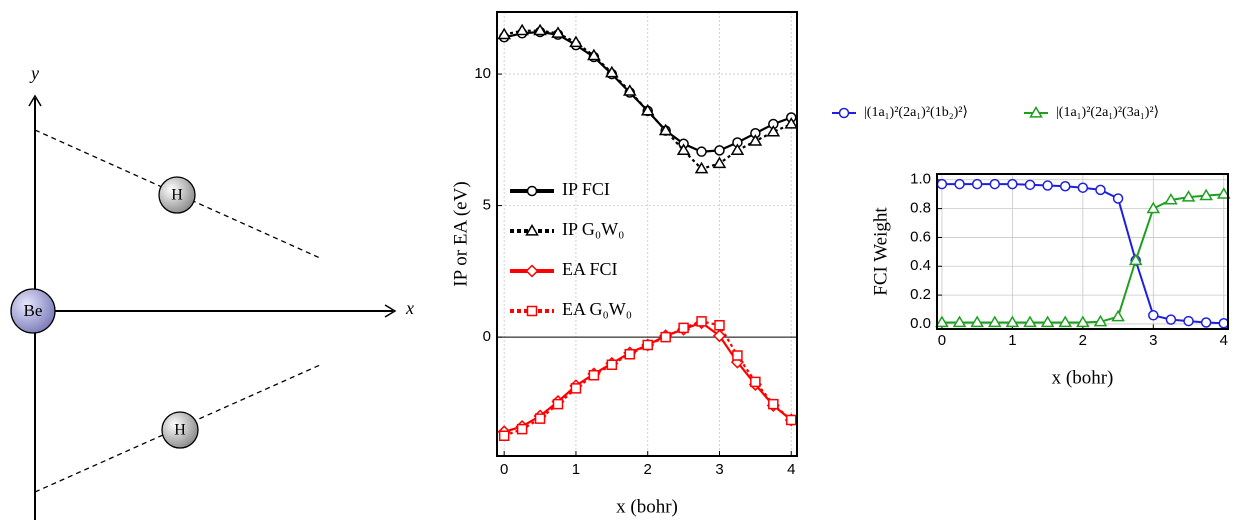  What do you see at coordinates (920, 179) in the screenshot?
I see `y-tick-label: 1.0` at bounding box center [920, 179].